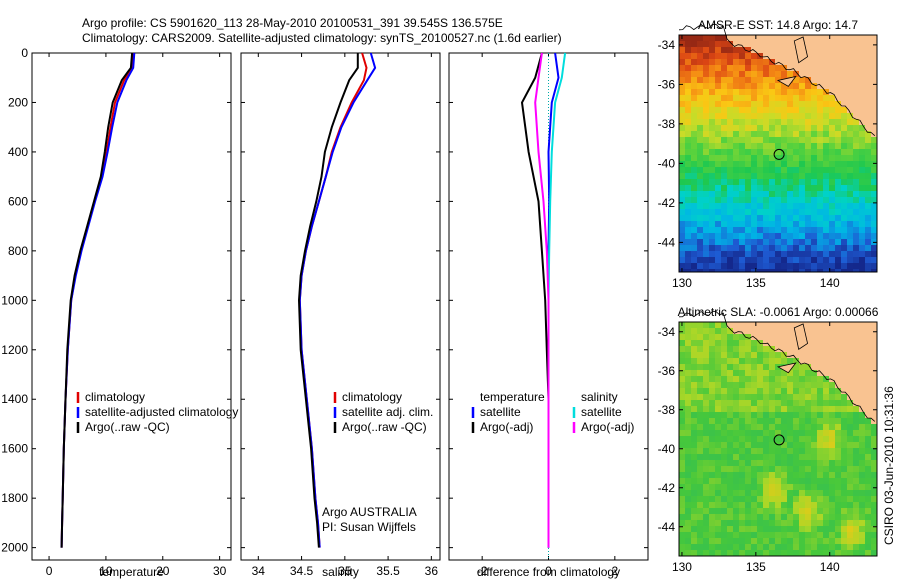  I want to click on x-tick-label: 35, so click(345, 571).